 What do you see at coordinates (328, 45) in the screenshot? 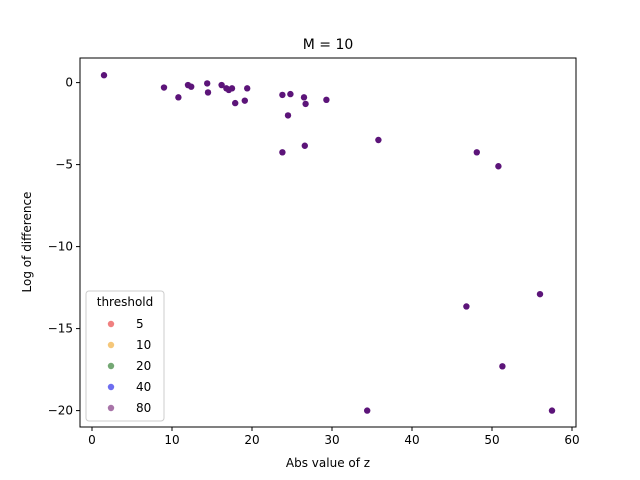
I see `chart-title: M = 10` at bounding box center [328, 45].